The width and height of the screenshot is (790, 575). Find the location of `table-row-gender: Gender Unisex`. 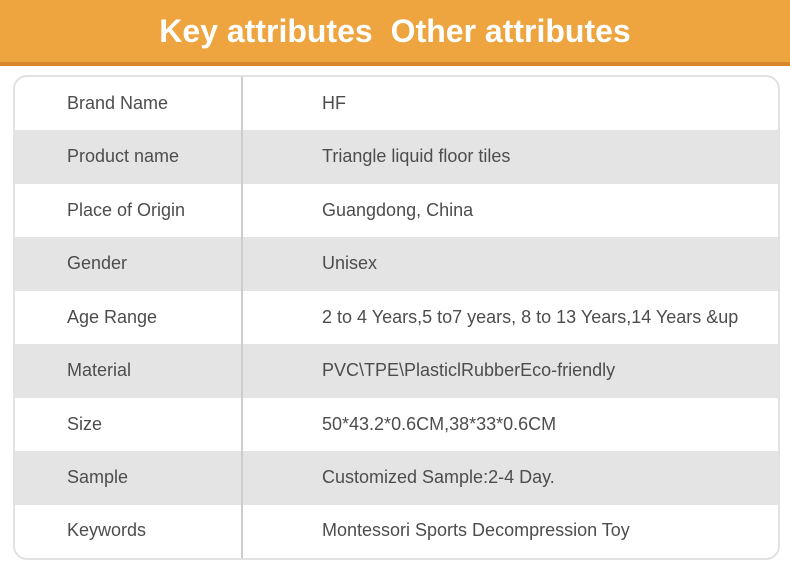

table-row-gender: Gender Unisex is located at coordinates (396, 264).